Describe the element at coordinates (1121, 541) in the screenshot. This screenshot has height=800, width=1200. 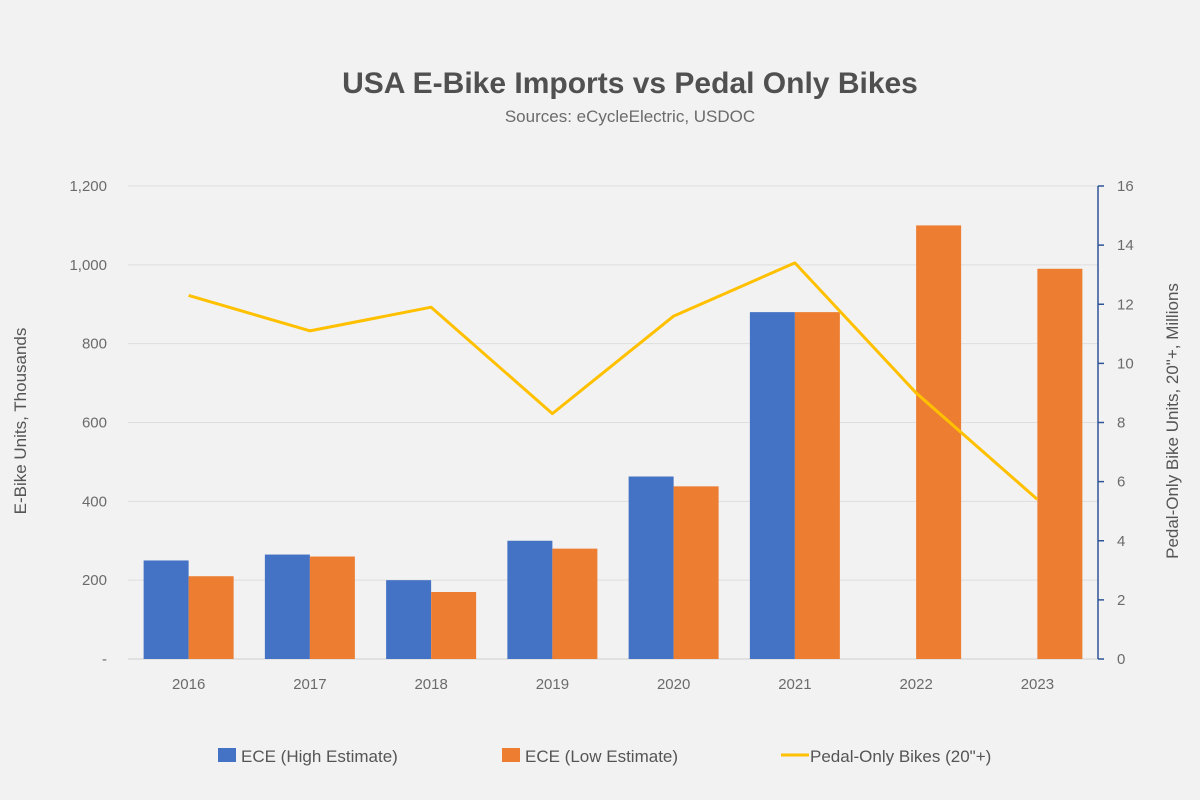
I see `right-tick-label: 4` at that location.